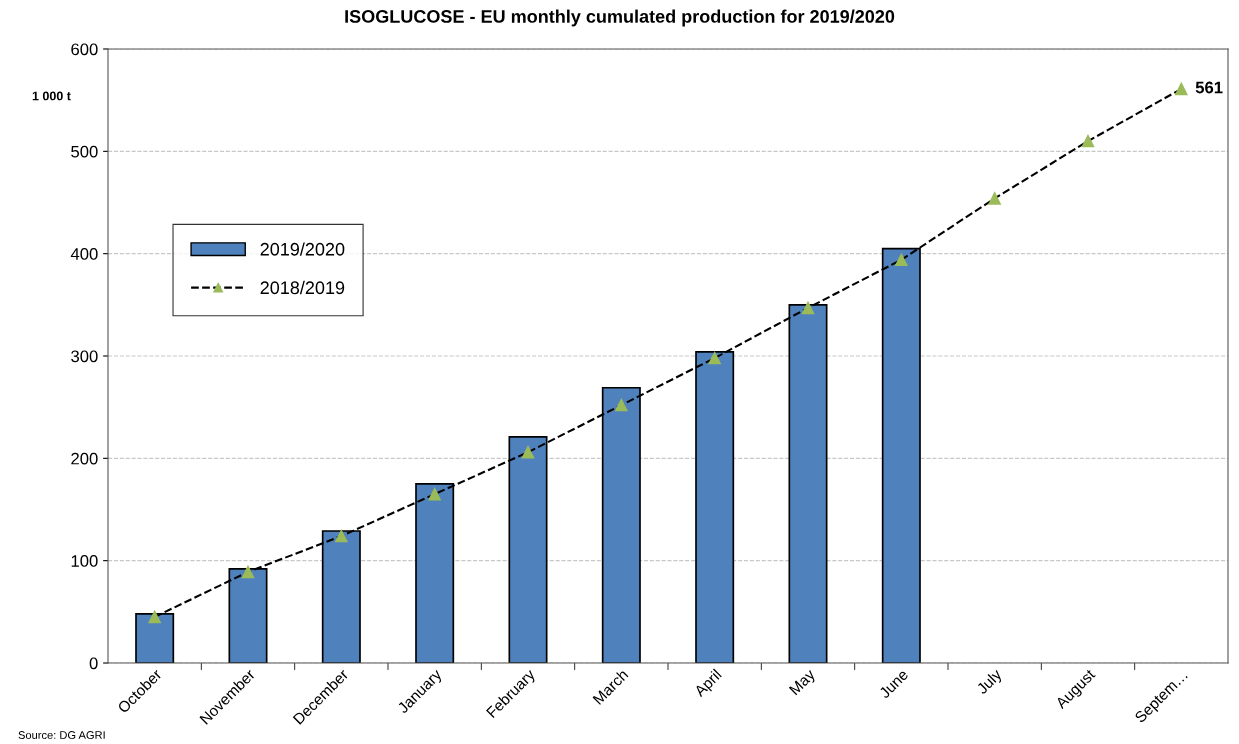 The image size is (1239, 744). What do you see at coordinates (84, 151) in the screenshot?
I see `y-tick-label: 500` at bounding box center [84, 151].